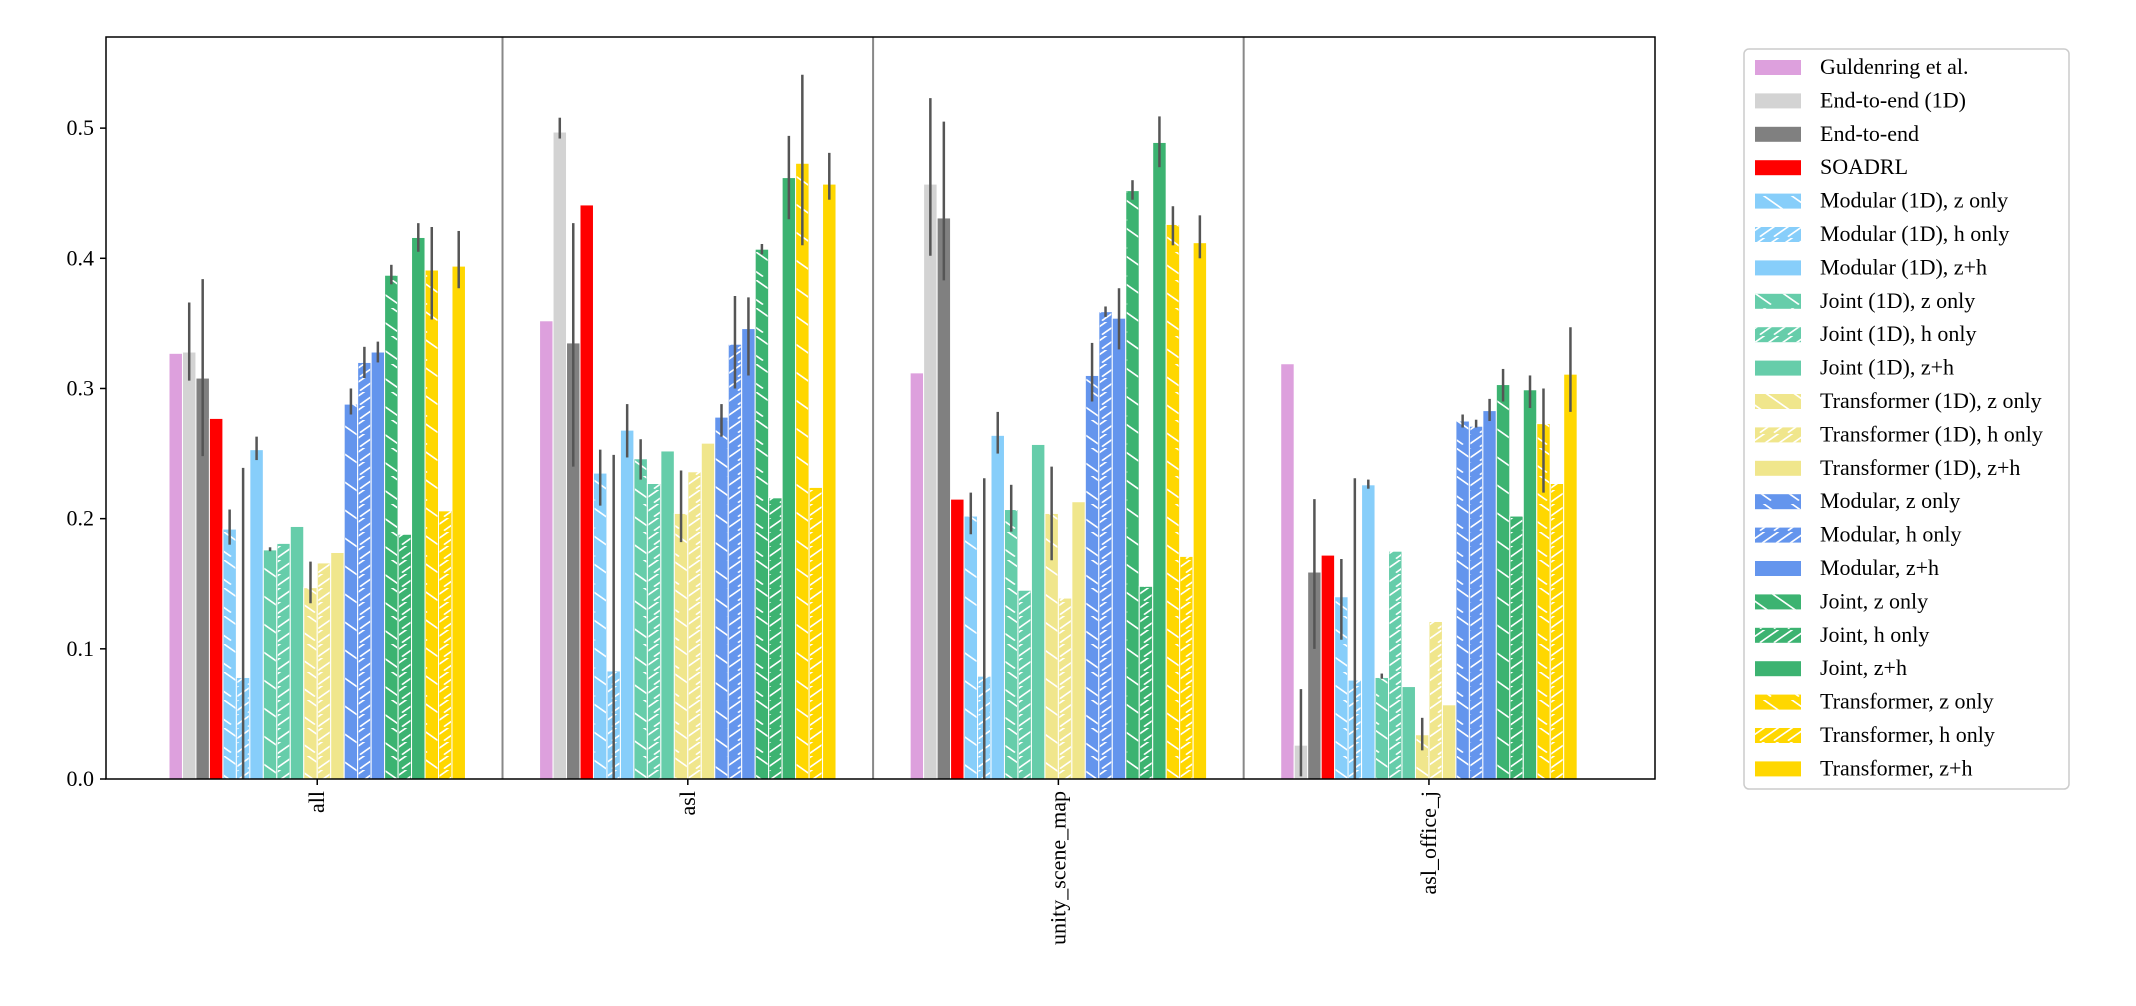 This screenshot has height=1006, width=2136. I want to click on y-tick-label: 0.4, so click(81, 257).